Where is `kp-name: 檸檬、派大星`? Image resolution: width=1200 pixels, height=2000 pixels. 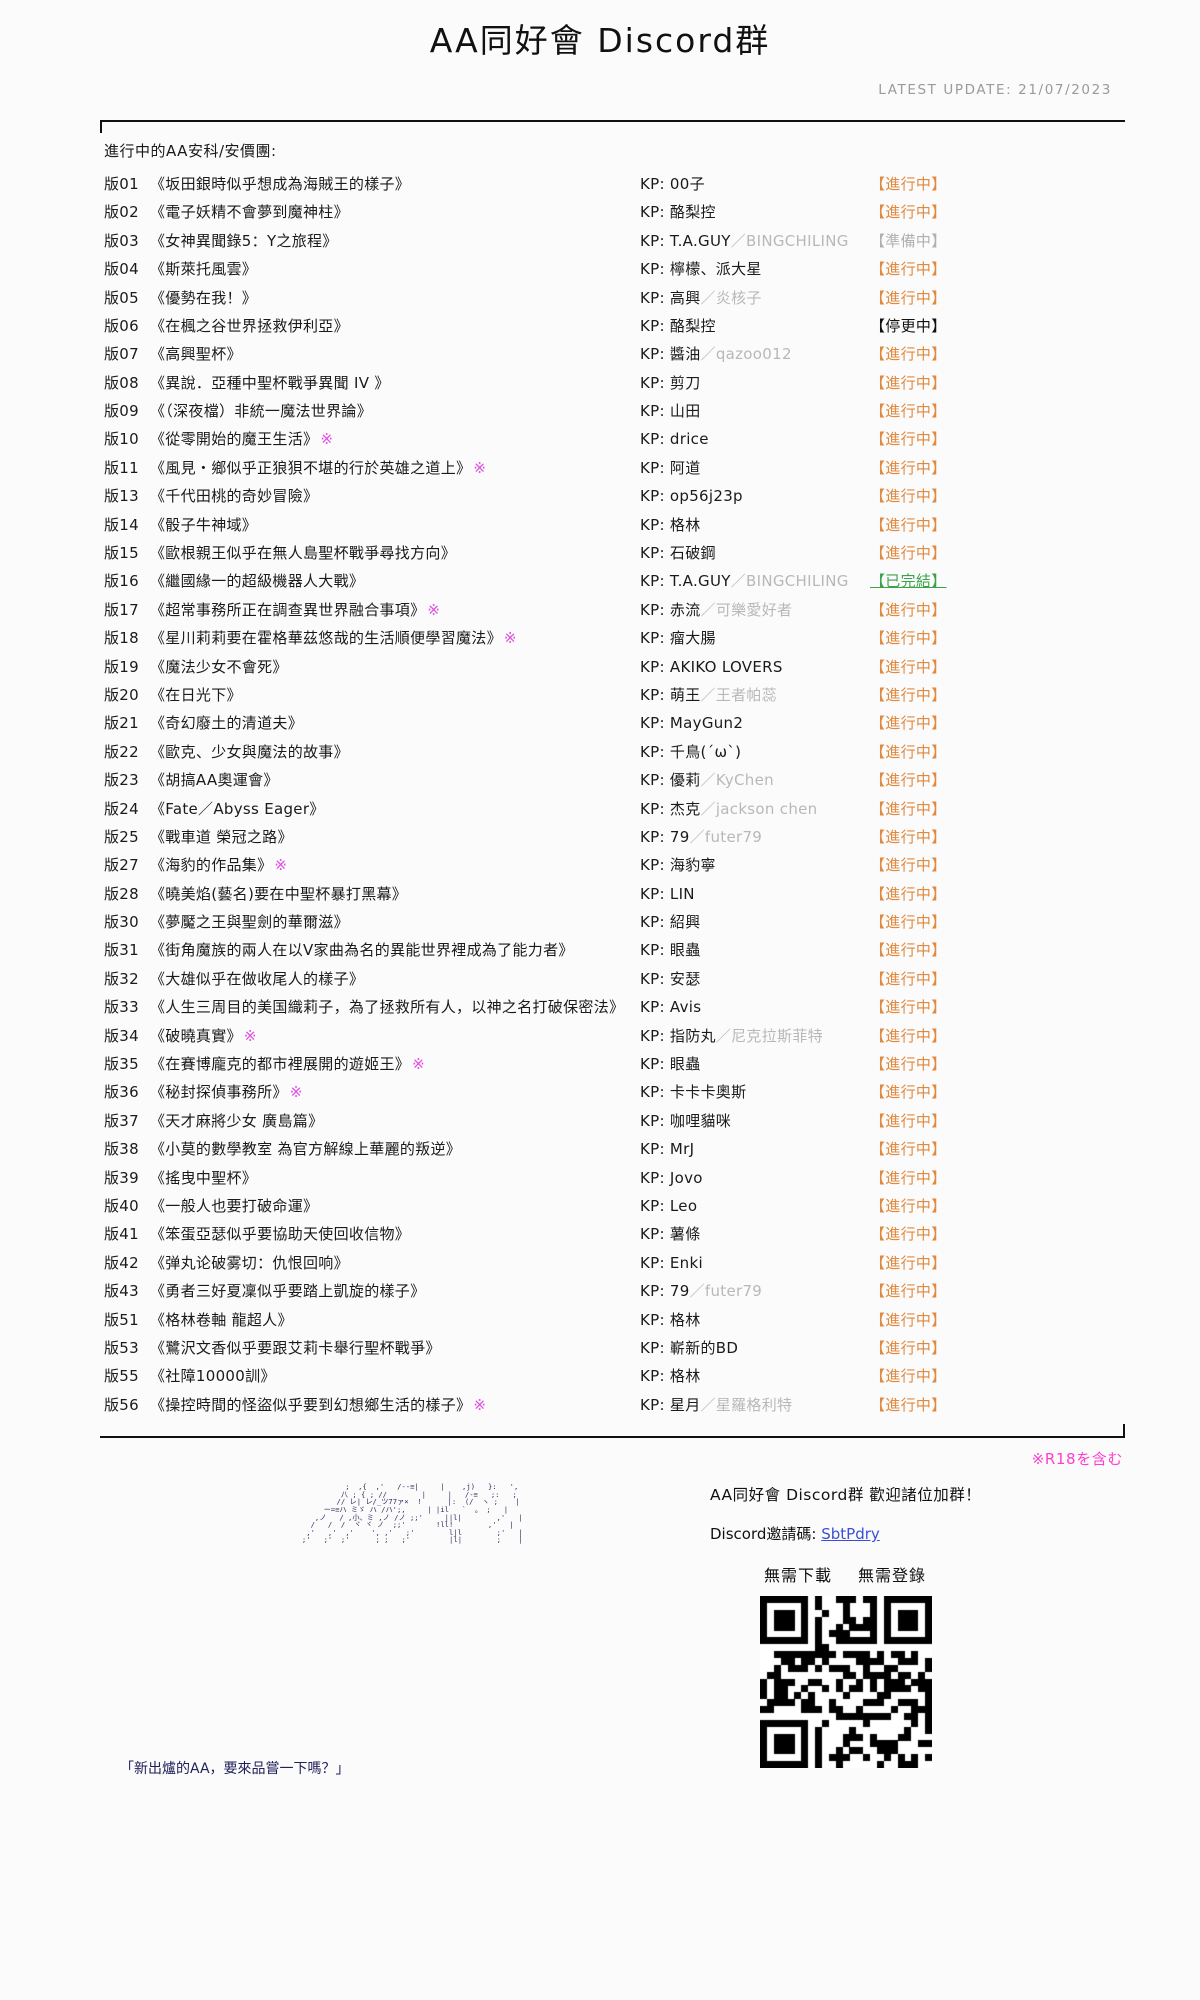 kp-name: 檸檬、派大星 is located at coordinates (715, 269).